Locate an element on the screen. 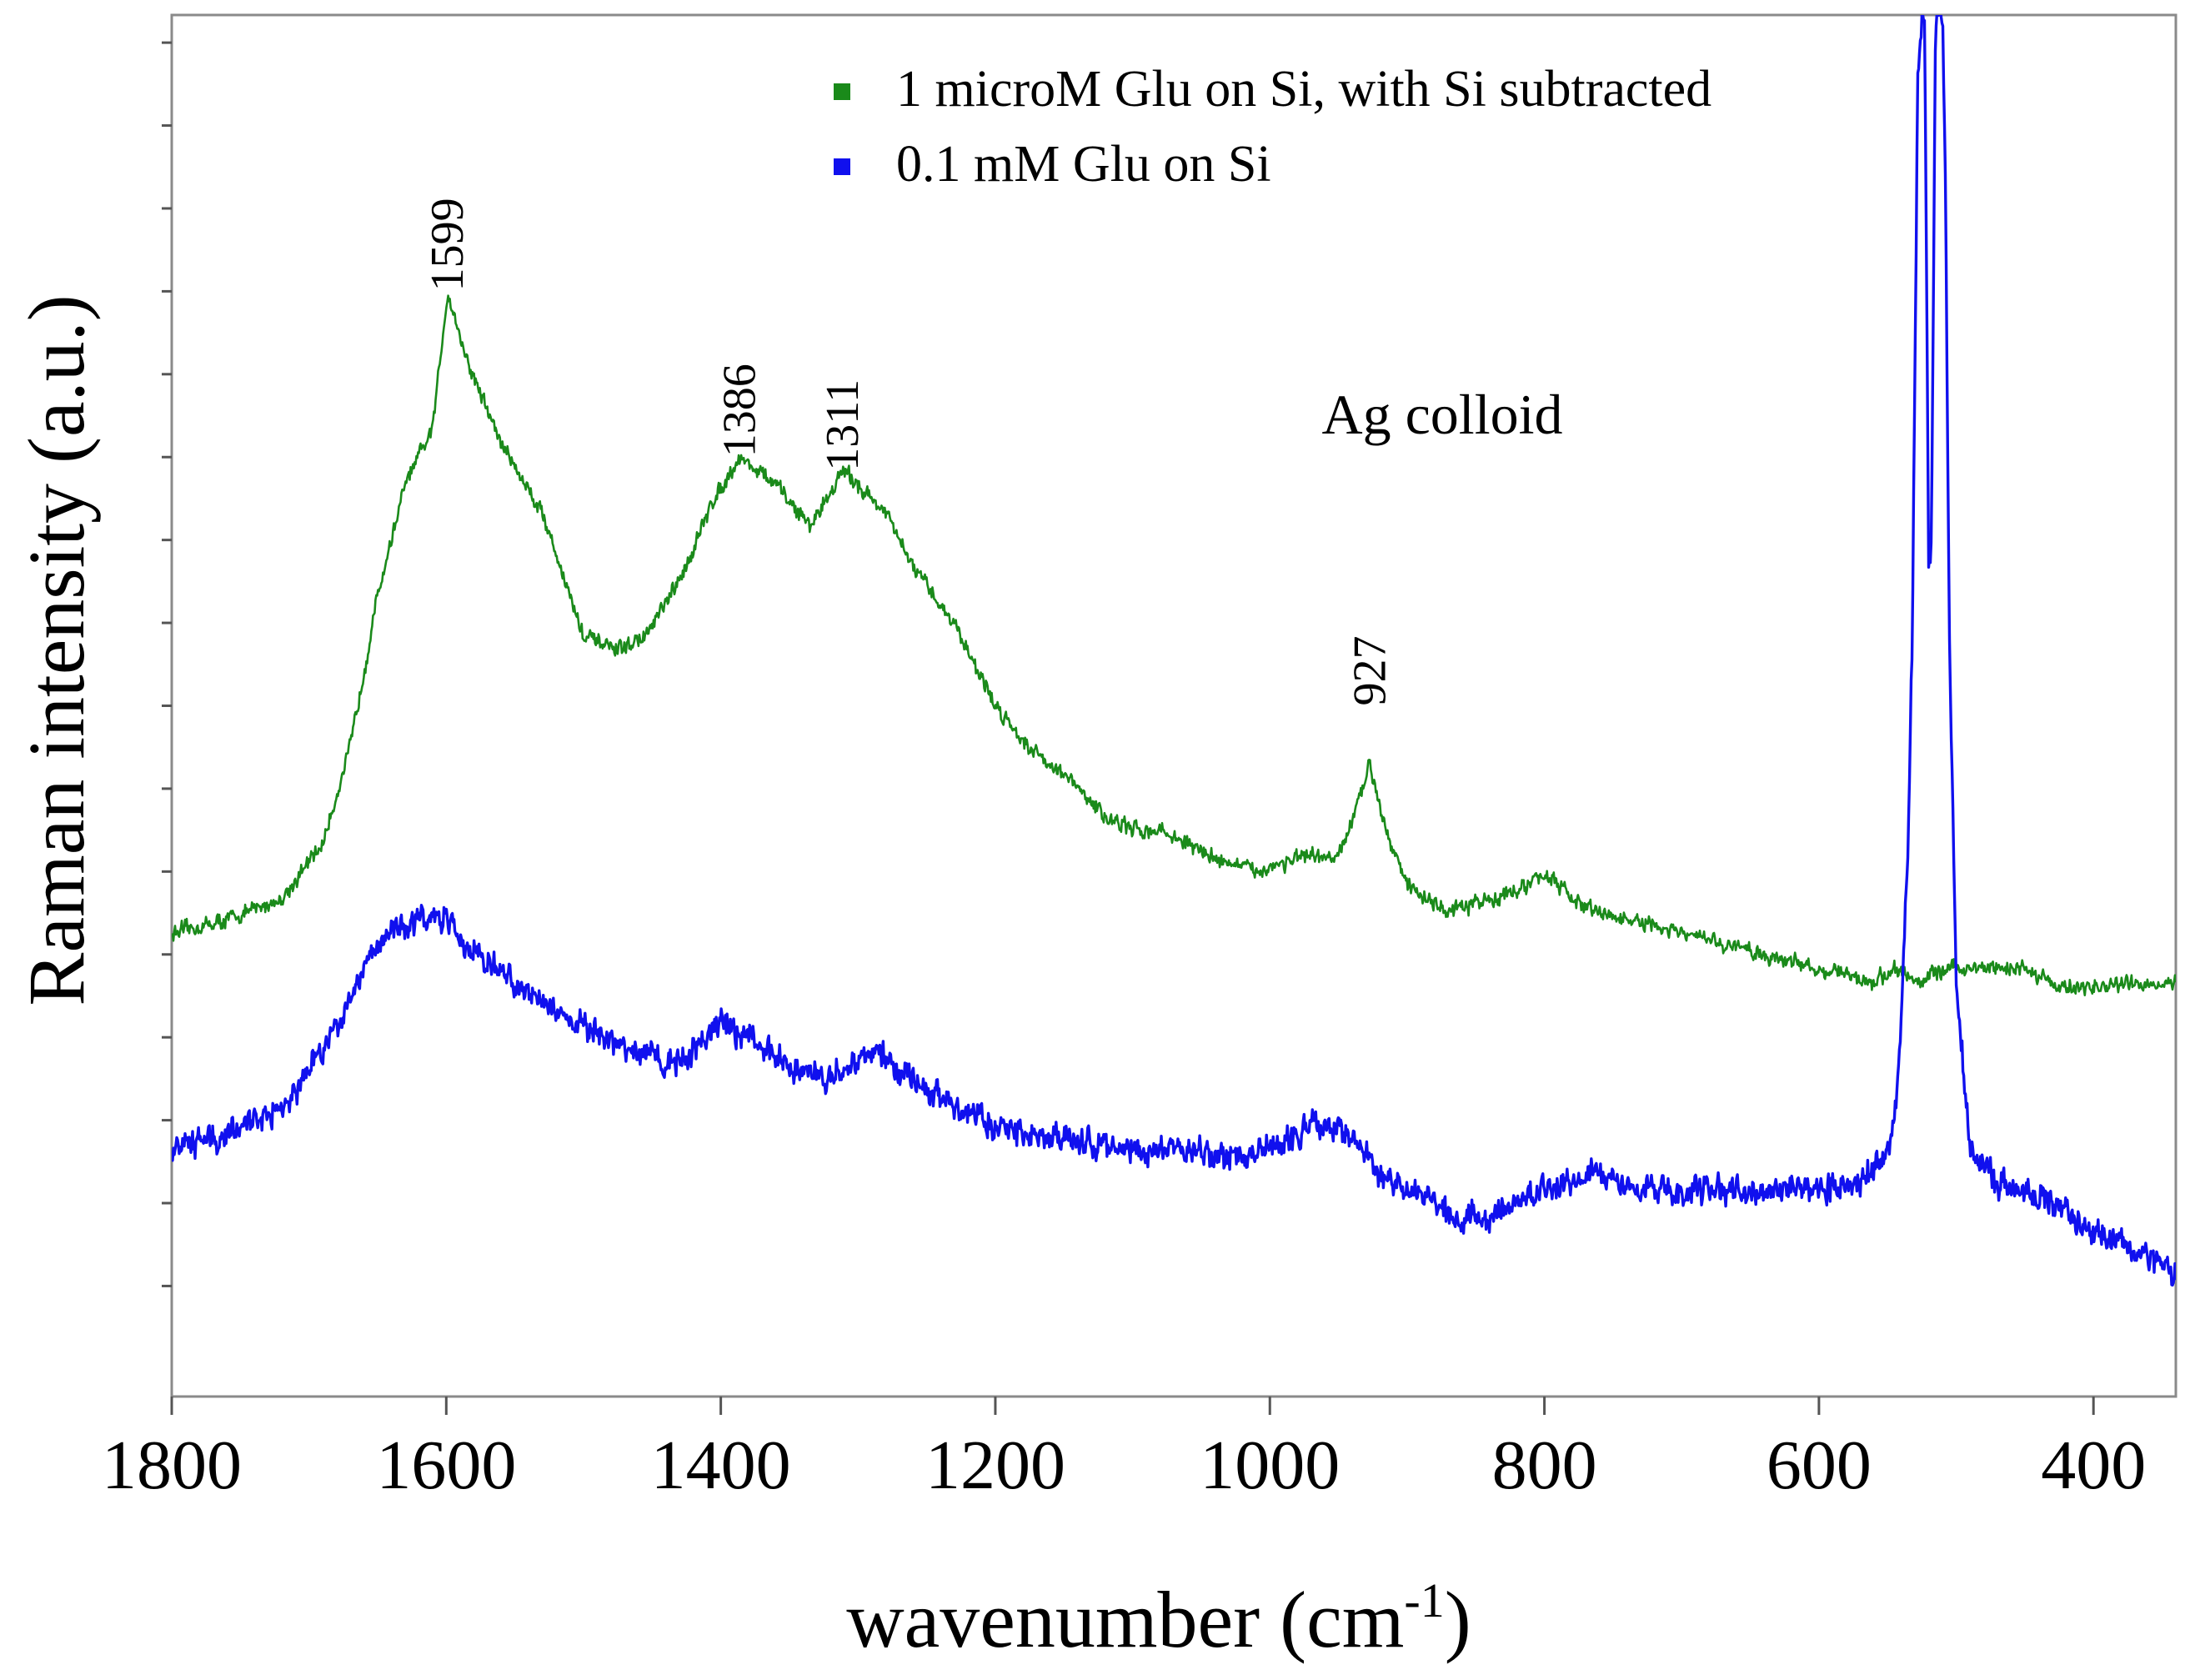 The image size is (2185, 1680). x-tick-label: 800 is located at coordinates (1544, 1465).